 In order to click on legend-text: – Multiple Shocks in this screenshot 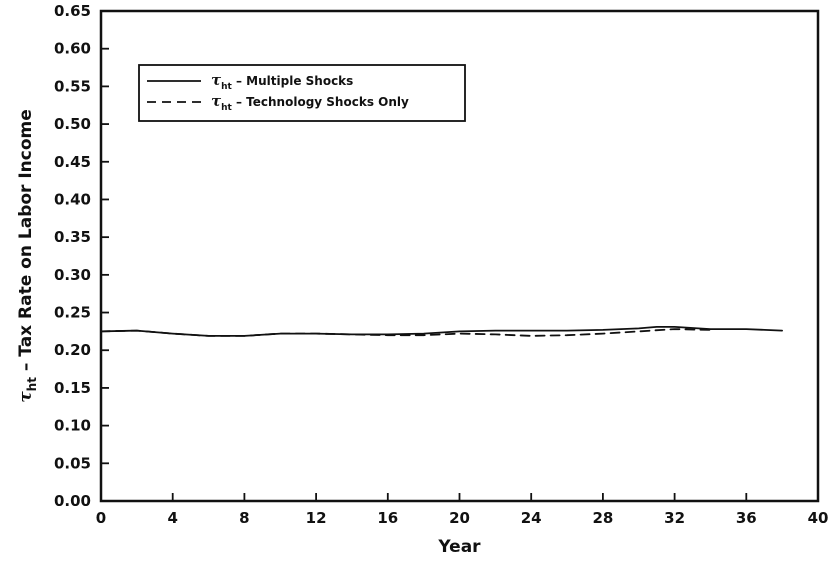, I will do `click(293, 81)`.